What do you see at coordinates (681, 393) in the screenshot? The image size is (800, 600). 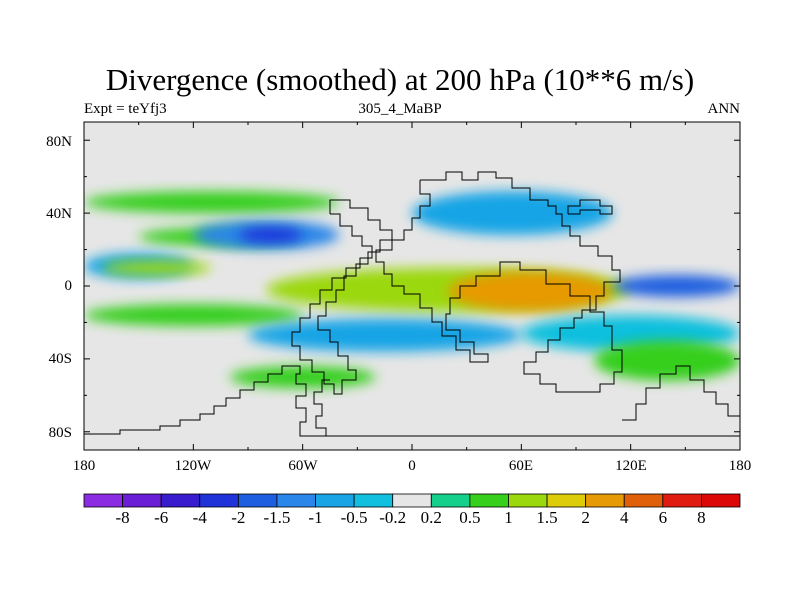 I see `coastline-east` at bounding box center [681, 393].